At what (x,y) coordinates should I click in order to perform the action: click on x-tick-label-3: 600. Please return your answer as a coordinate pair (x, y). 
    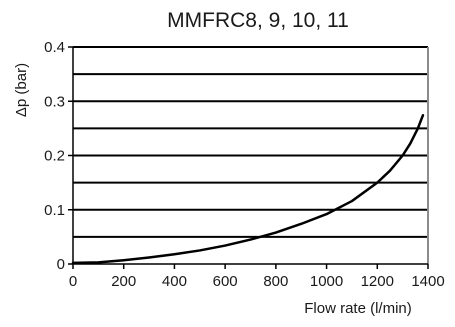
    Looking at the image, I should click on (225, 281).